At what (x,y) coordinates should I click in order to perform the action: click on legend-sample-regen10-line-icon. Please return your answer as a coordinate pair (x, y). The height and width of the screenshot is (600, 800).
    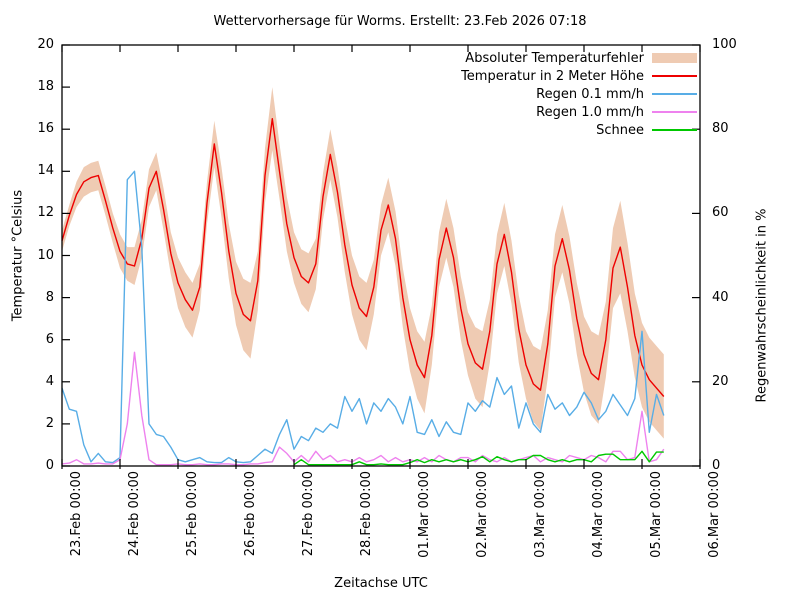
    Looking at the image, I should click on (674, 112).